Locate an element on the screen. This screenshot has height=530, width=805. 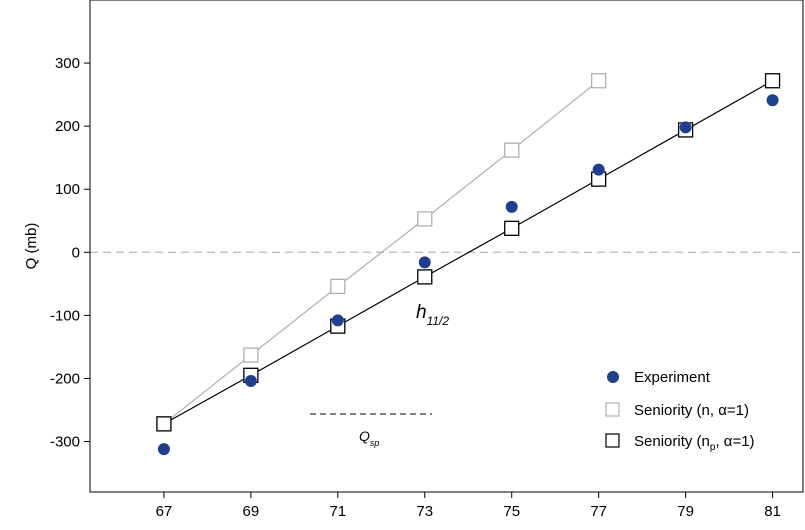
x-tick-label: 71 is located at coordinates (337, 511).